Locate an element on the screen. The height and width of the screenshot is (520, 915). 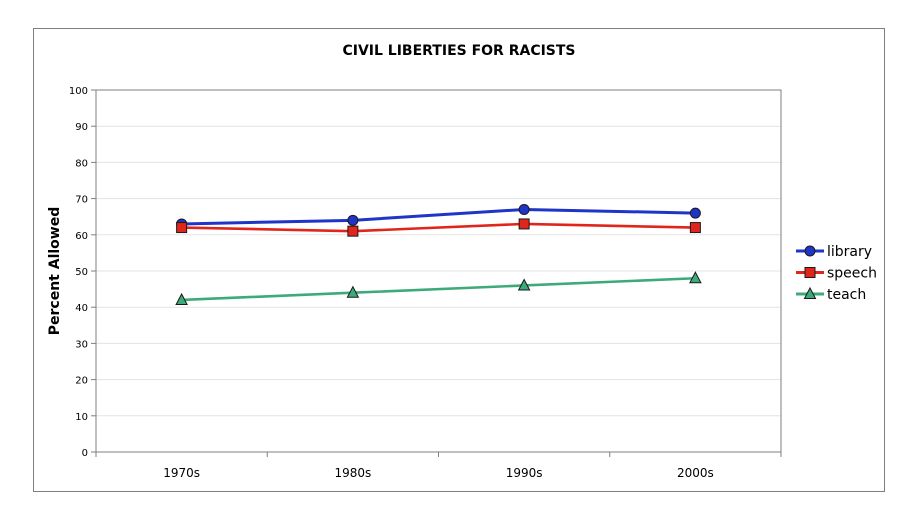
y-tick-label: 20 is located at coordinates (81, 381).